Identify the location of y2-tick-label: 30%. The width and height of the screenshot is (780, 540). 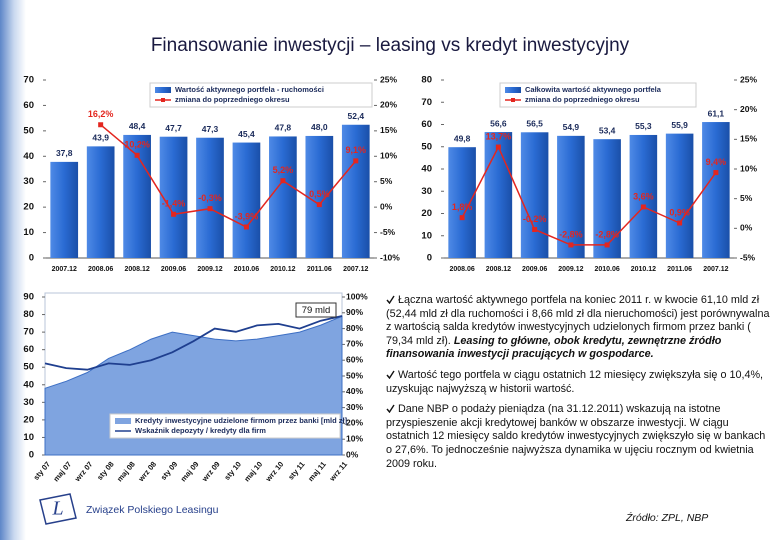
(354, 407).